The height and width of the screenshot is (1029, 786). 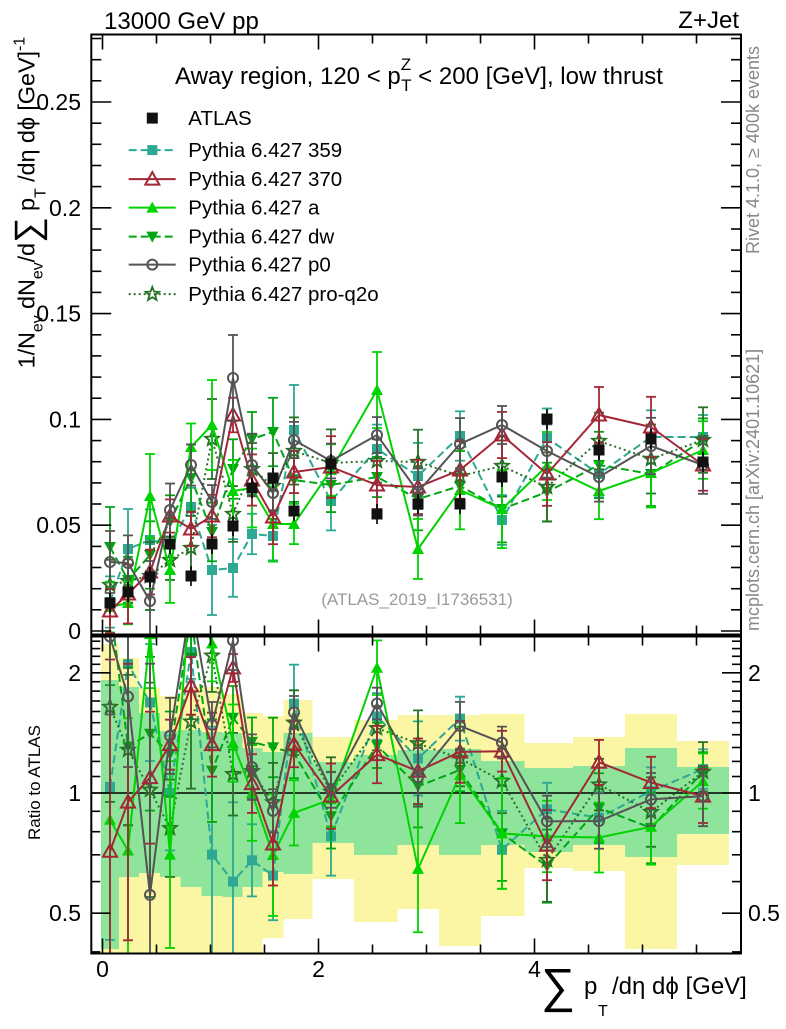 I want to click on svg-text: 13000 GeV pp, so click(x=181, y=21).